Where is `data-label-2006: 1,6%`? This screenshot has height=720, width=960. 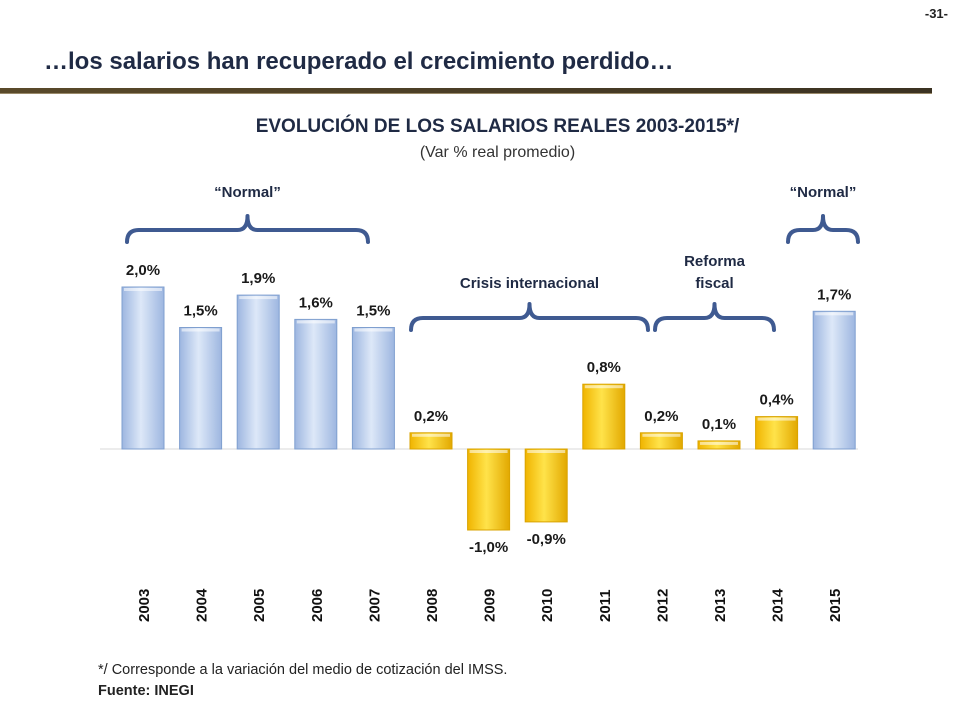
data-label-2006: 1,6% is located at coordinates (316, 302).